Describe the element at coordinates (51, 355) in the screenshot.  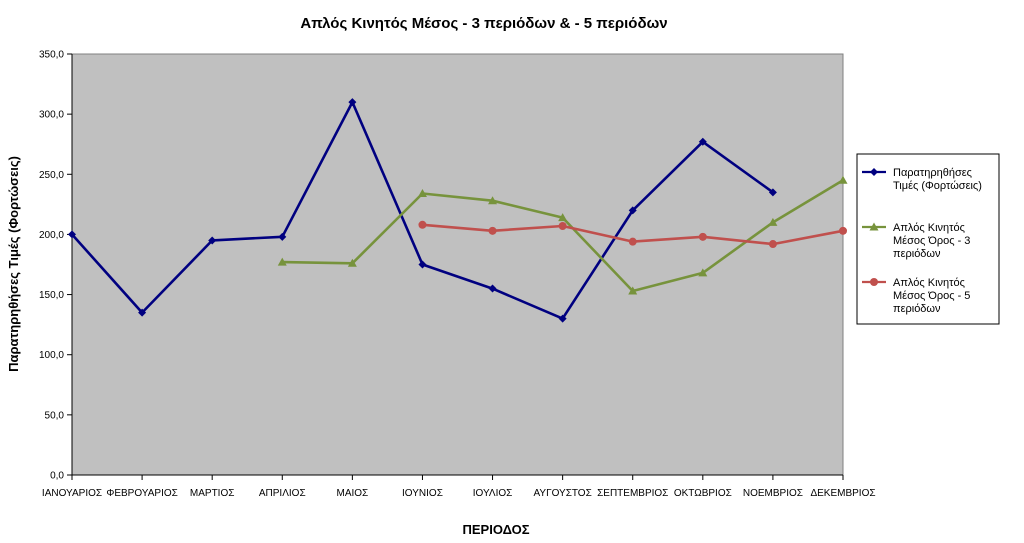
I see `y-tick-label: 100,0` at that location.